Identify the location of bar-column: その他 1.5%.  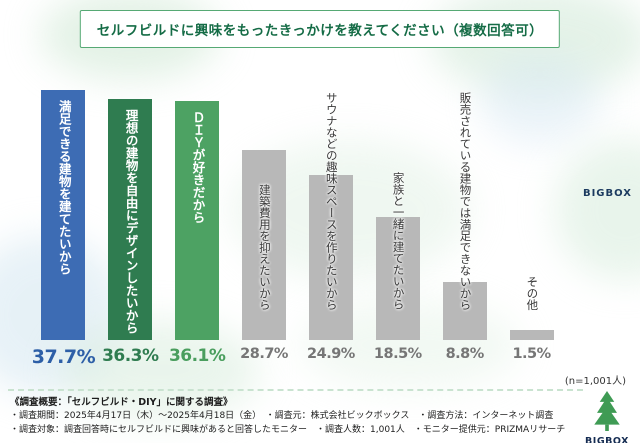
(531, 211).